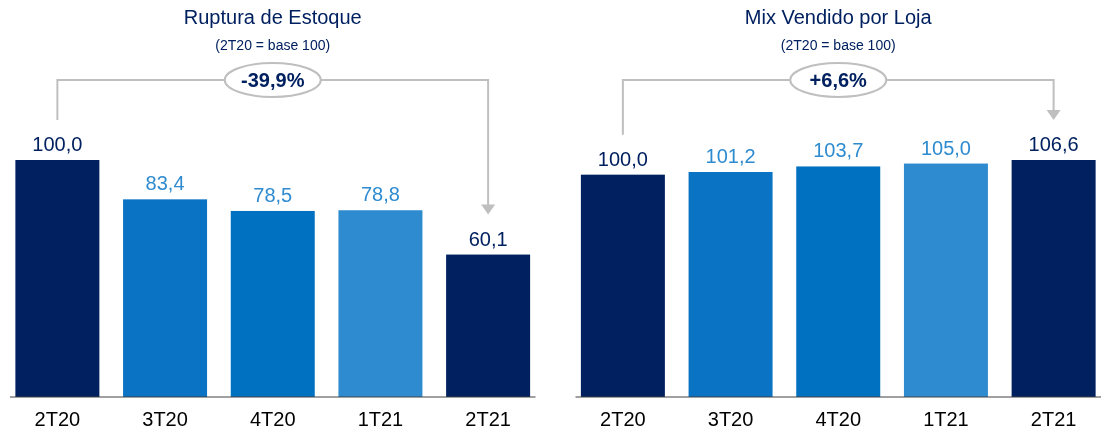  Describe the element at coordinates (838, 17) in the screenshot. I see `chart-title: Mix Vendido por Loja` at that location.